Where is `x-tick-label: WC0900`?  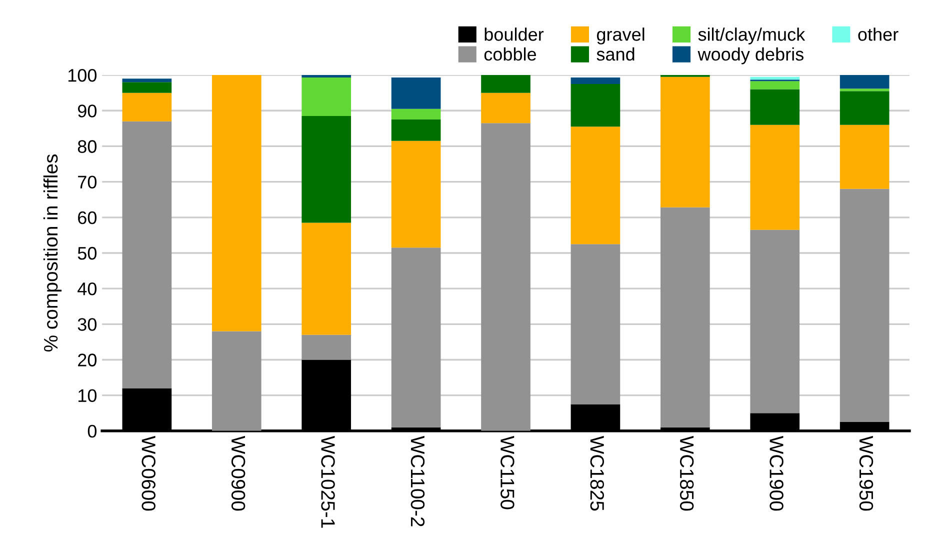 x-tick-label: WC0900 is located at coordinates (238, 473).